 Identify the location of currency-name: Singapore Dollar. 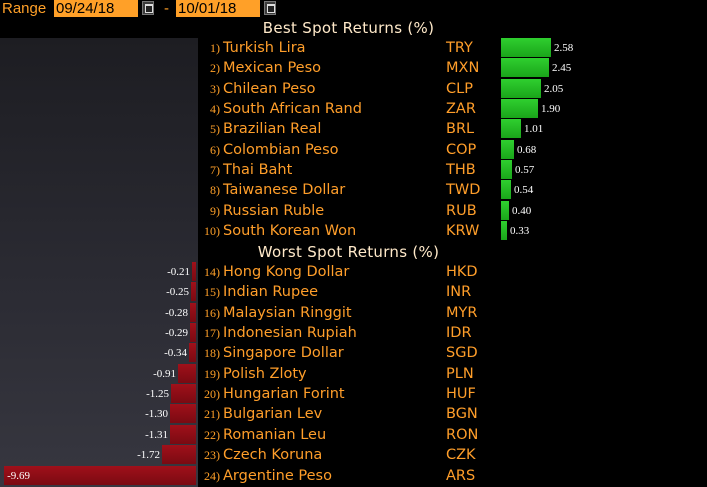
(283, 353).